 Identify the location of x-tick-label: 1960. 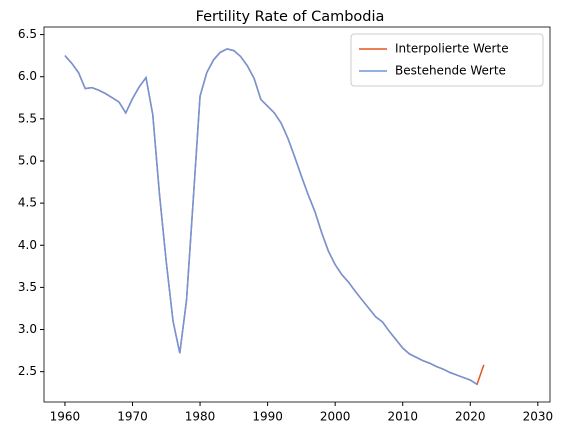
(65, 417).